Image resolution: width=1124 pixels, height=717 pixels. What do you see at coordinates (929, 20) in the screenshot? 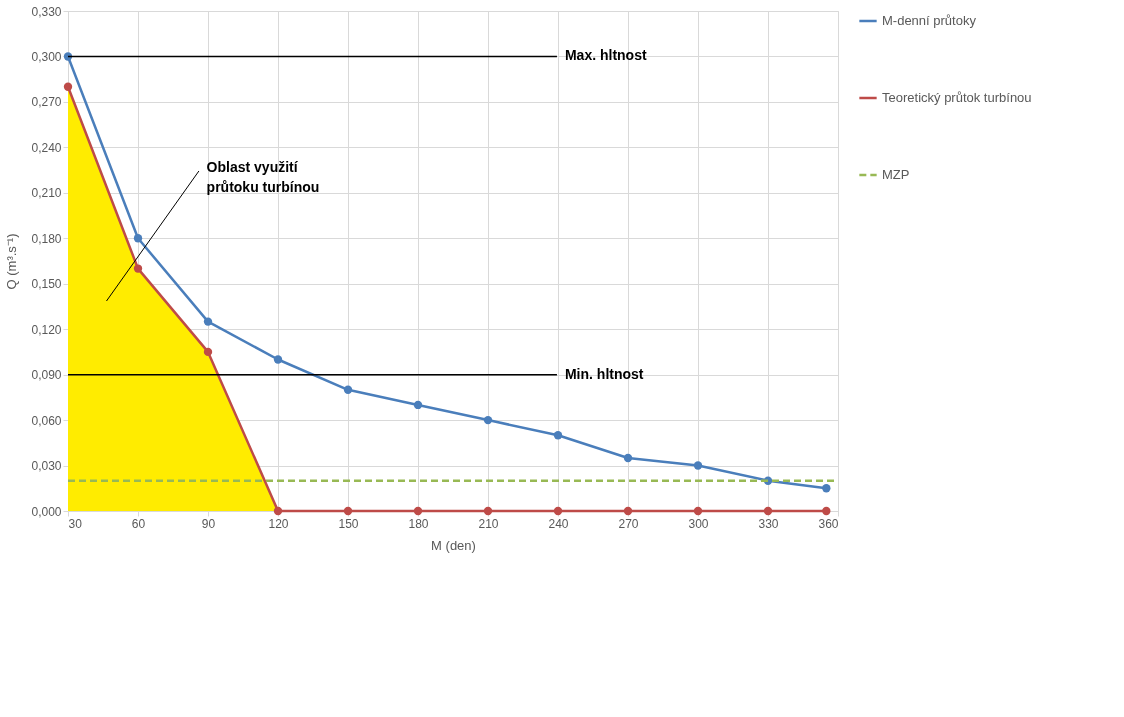
I see `legend-label: M-denní průtoky` at bounding box center [929, 20].